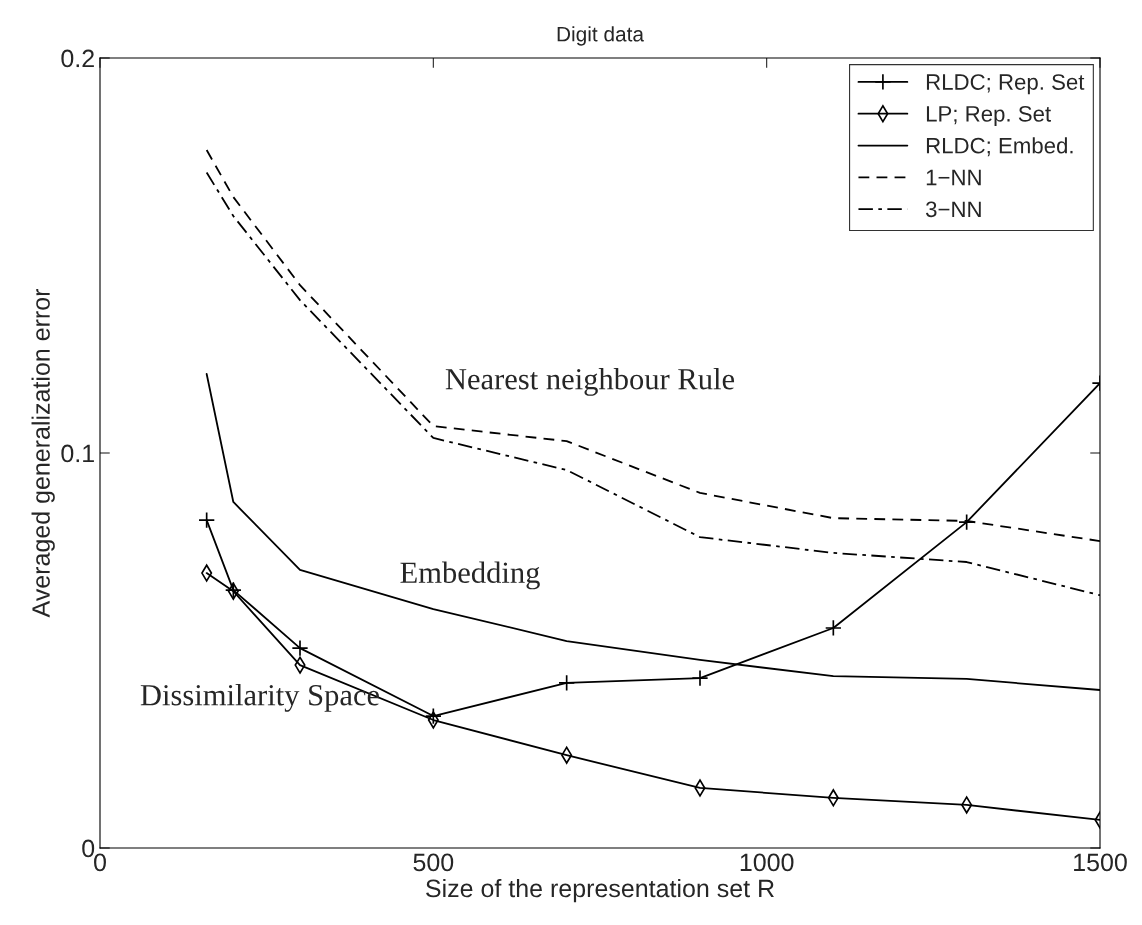  I want to click on annotation: Dissimilarity Space, so click(260, 698).